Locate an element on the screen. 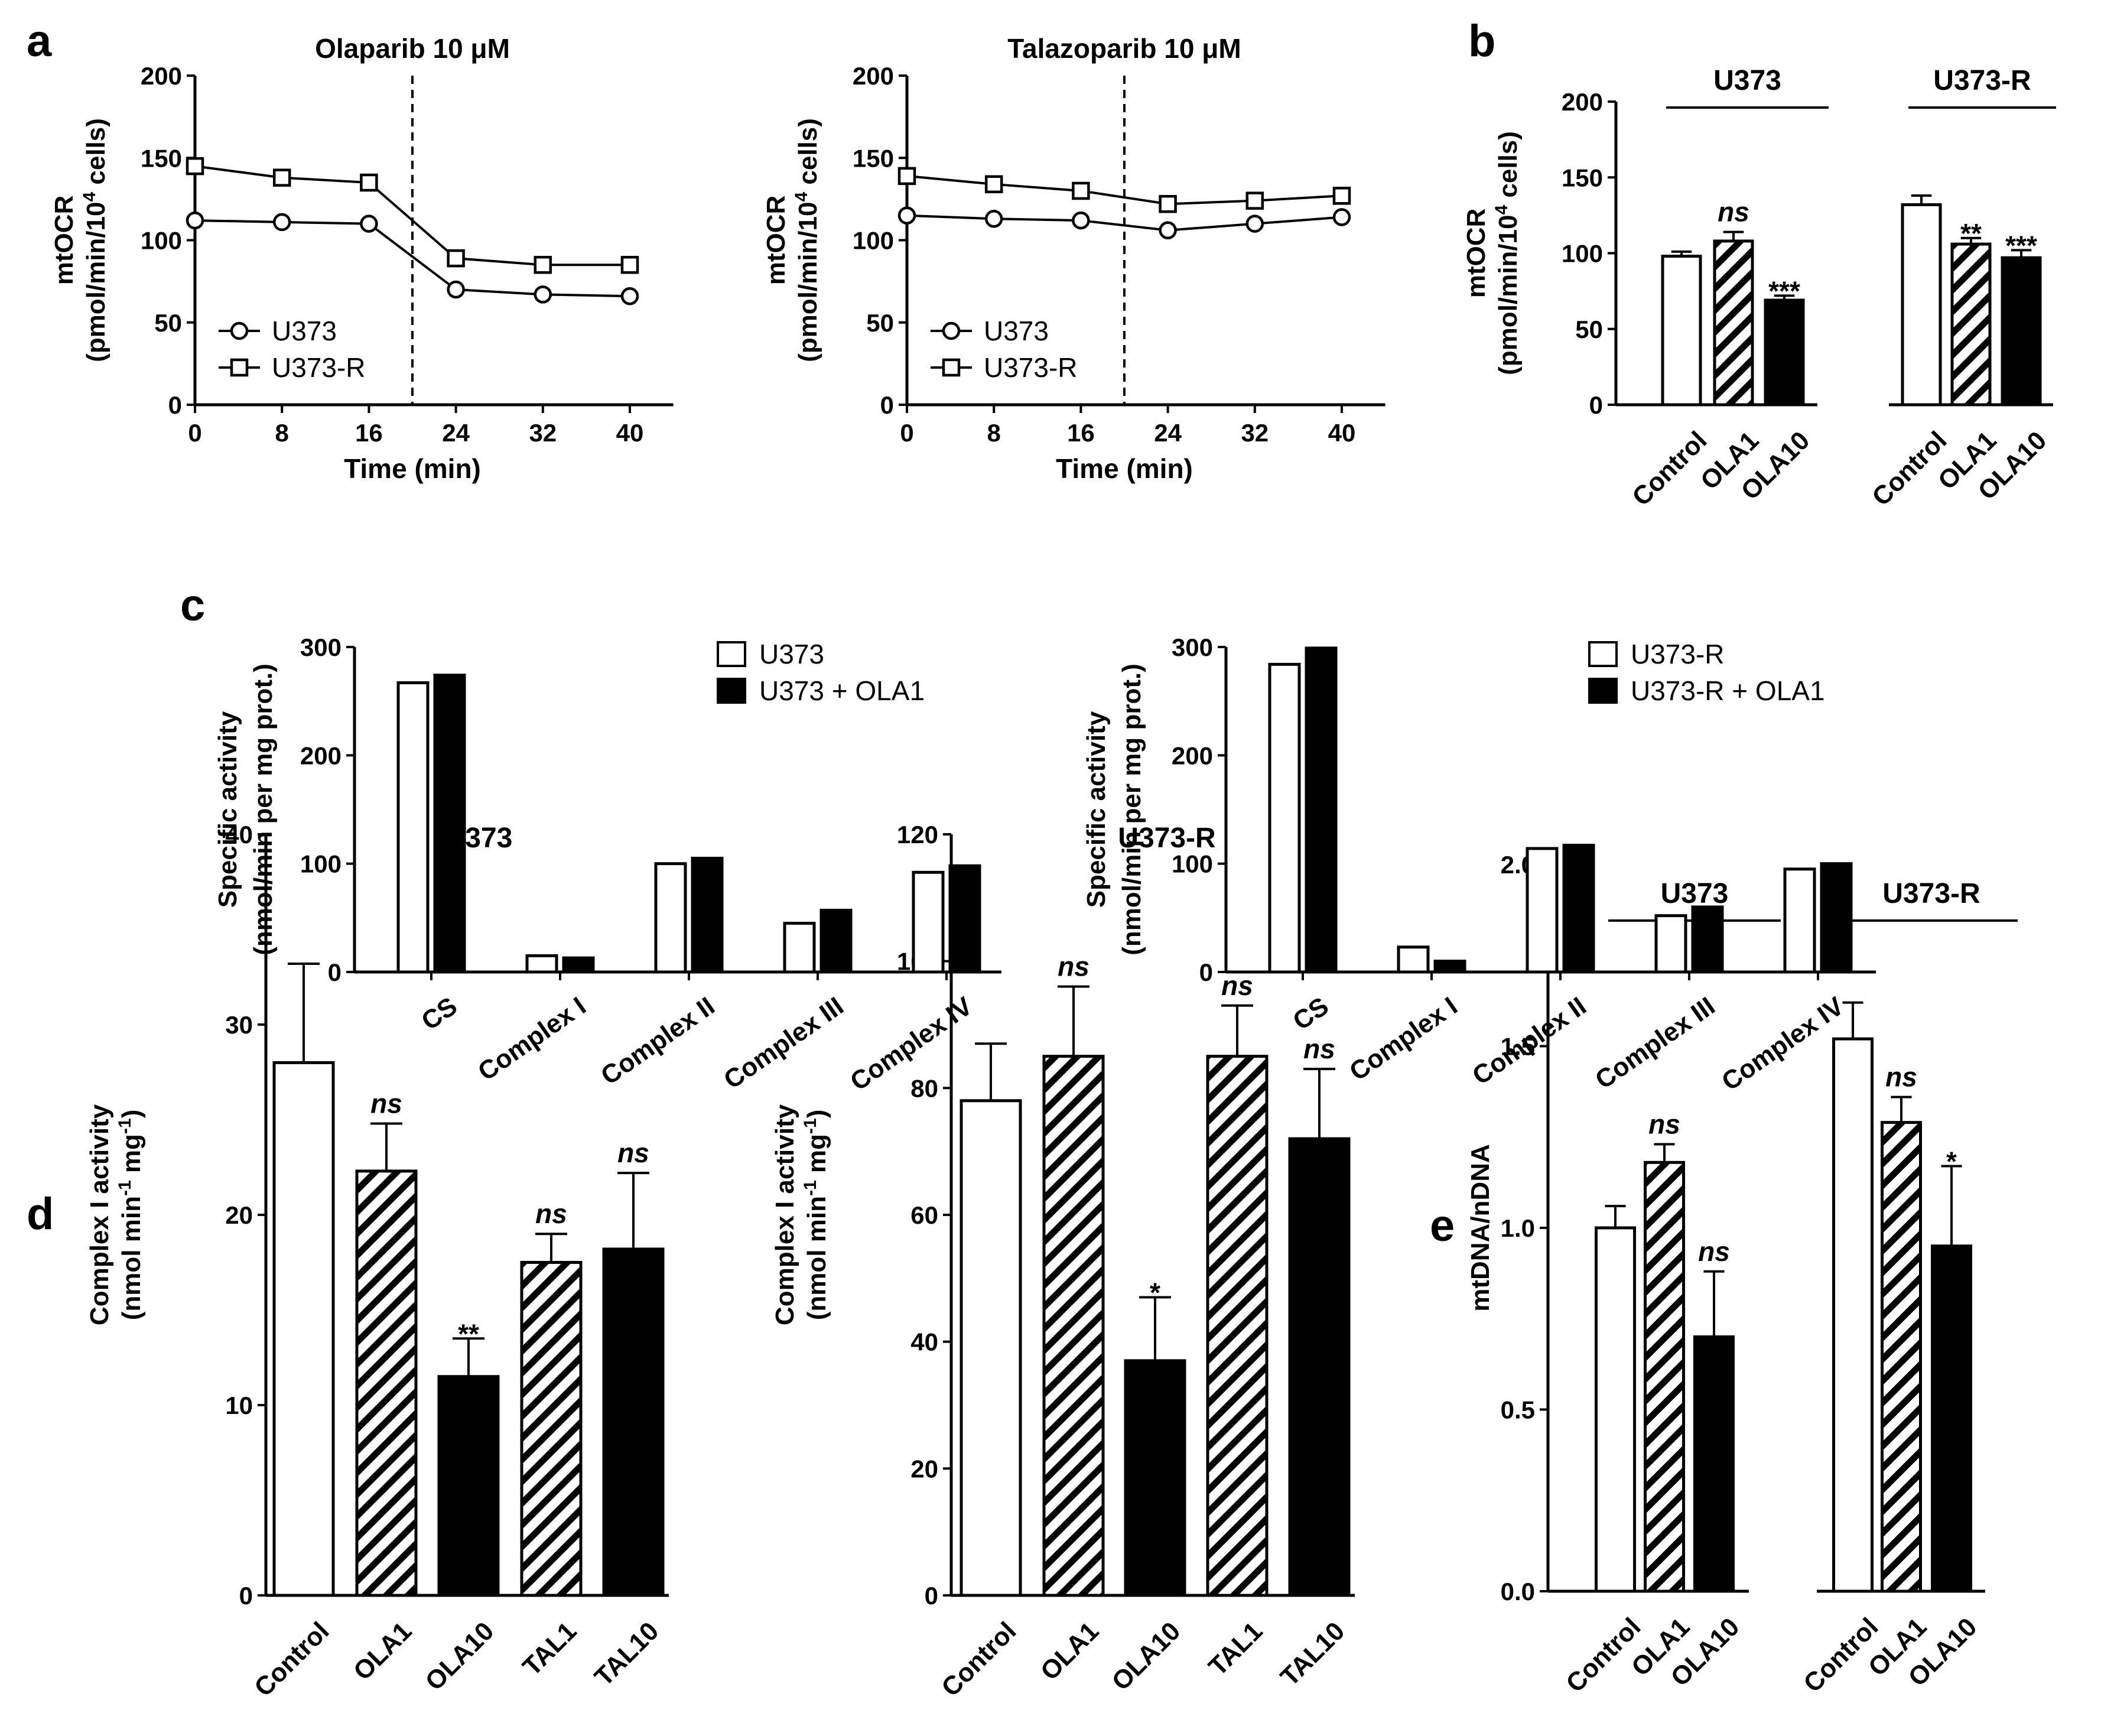 The width and height of the screenshot is (2114, 1736). category-label: TAL10 is located at coordinates (627, 1654).